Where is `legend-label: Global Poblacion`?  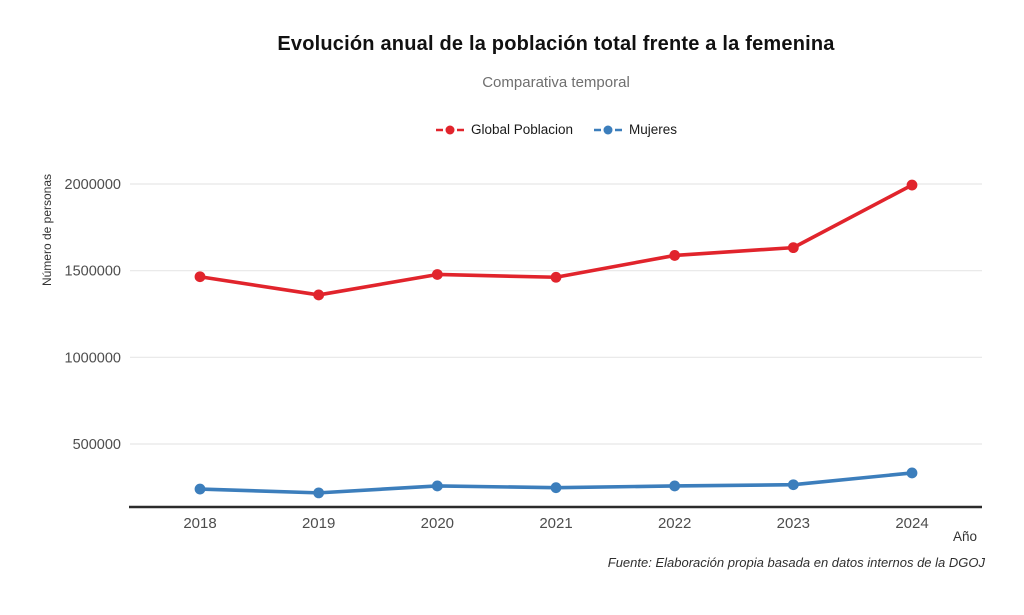
legend-label: Global Poblacion is located at coordinates (522, 129).